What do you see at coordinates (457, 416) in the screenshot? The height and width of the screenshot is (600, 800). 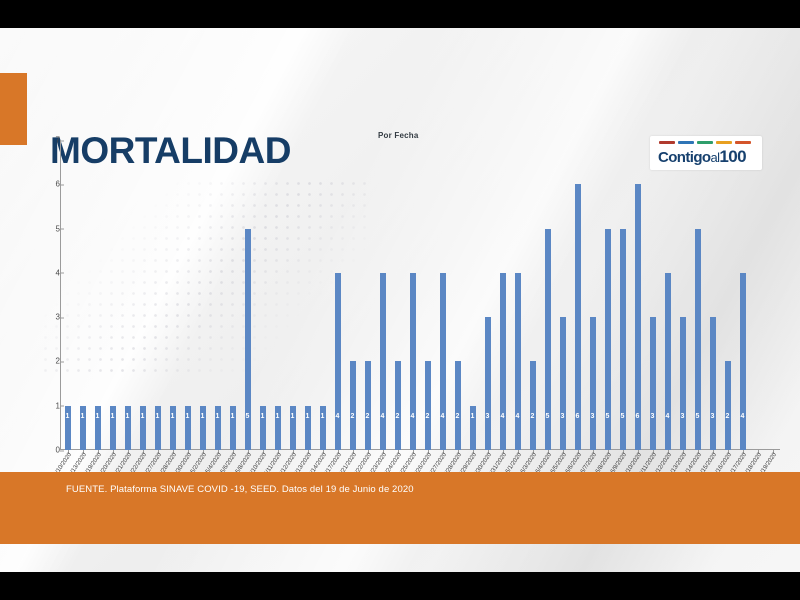 I see `bar-value-label: 2` at bounding box center [457, 416].